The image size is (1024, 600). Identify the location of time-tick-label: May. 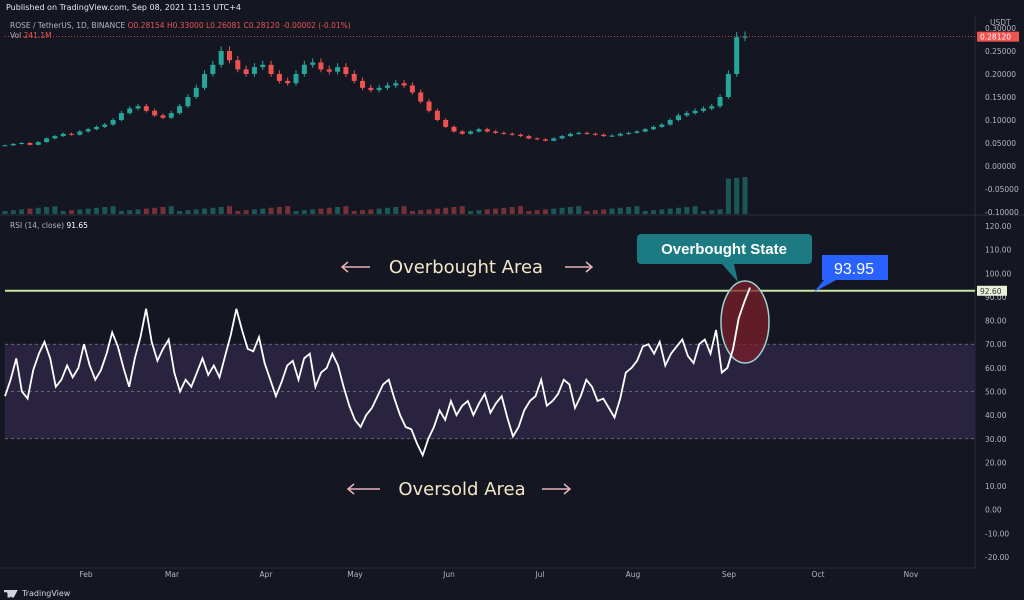
(355, 574).